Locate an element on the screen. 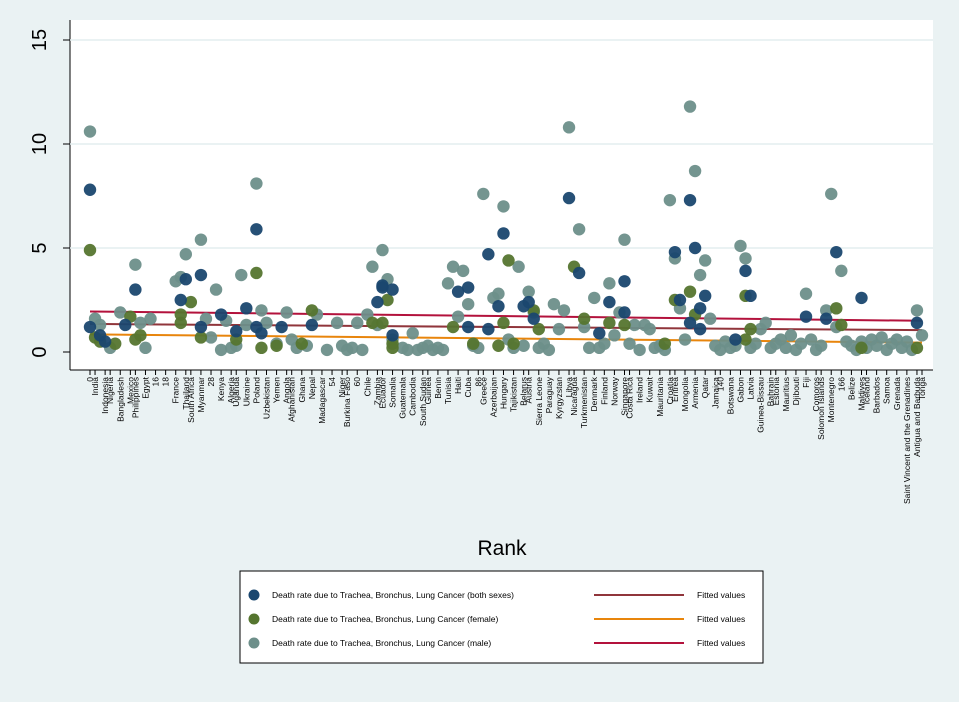 The height and width of the screenshot is (702, 959). x-tick-label: Eritrea is located at coordinates (675, 389).